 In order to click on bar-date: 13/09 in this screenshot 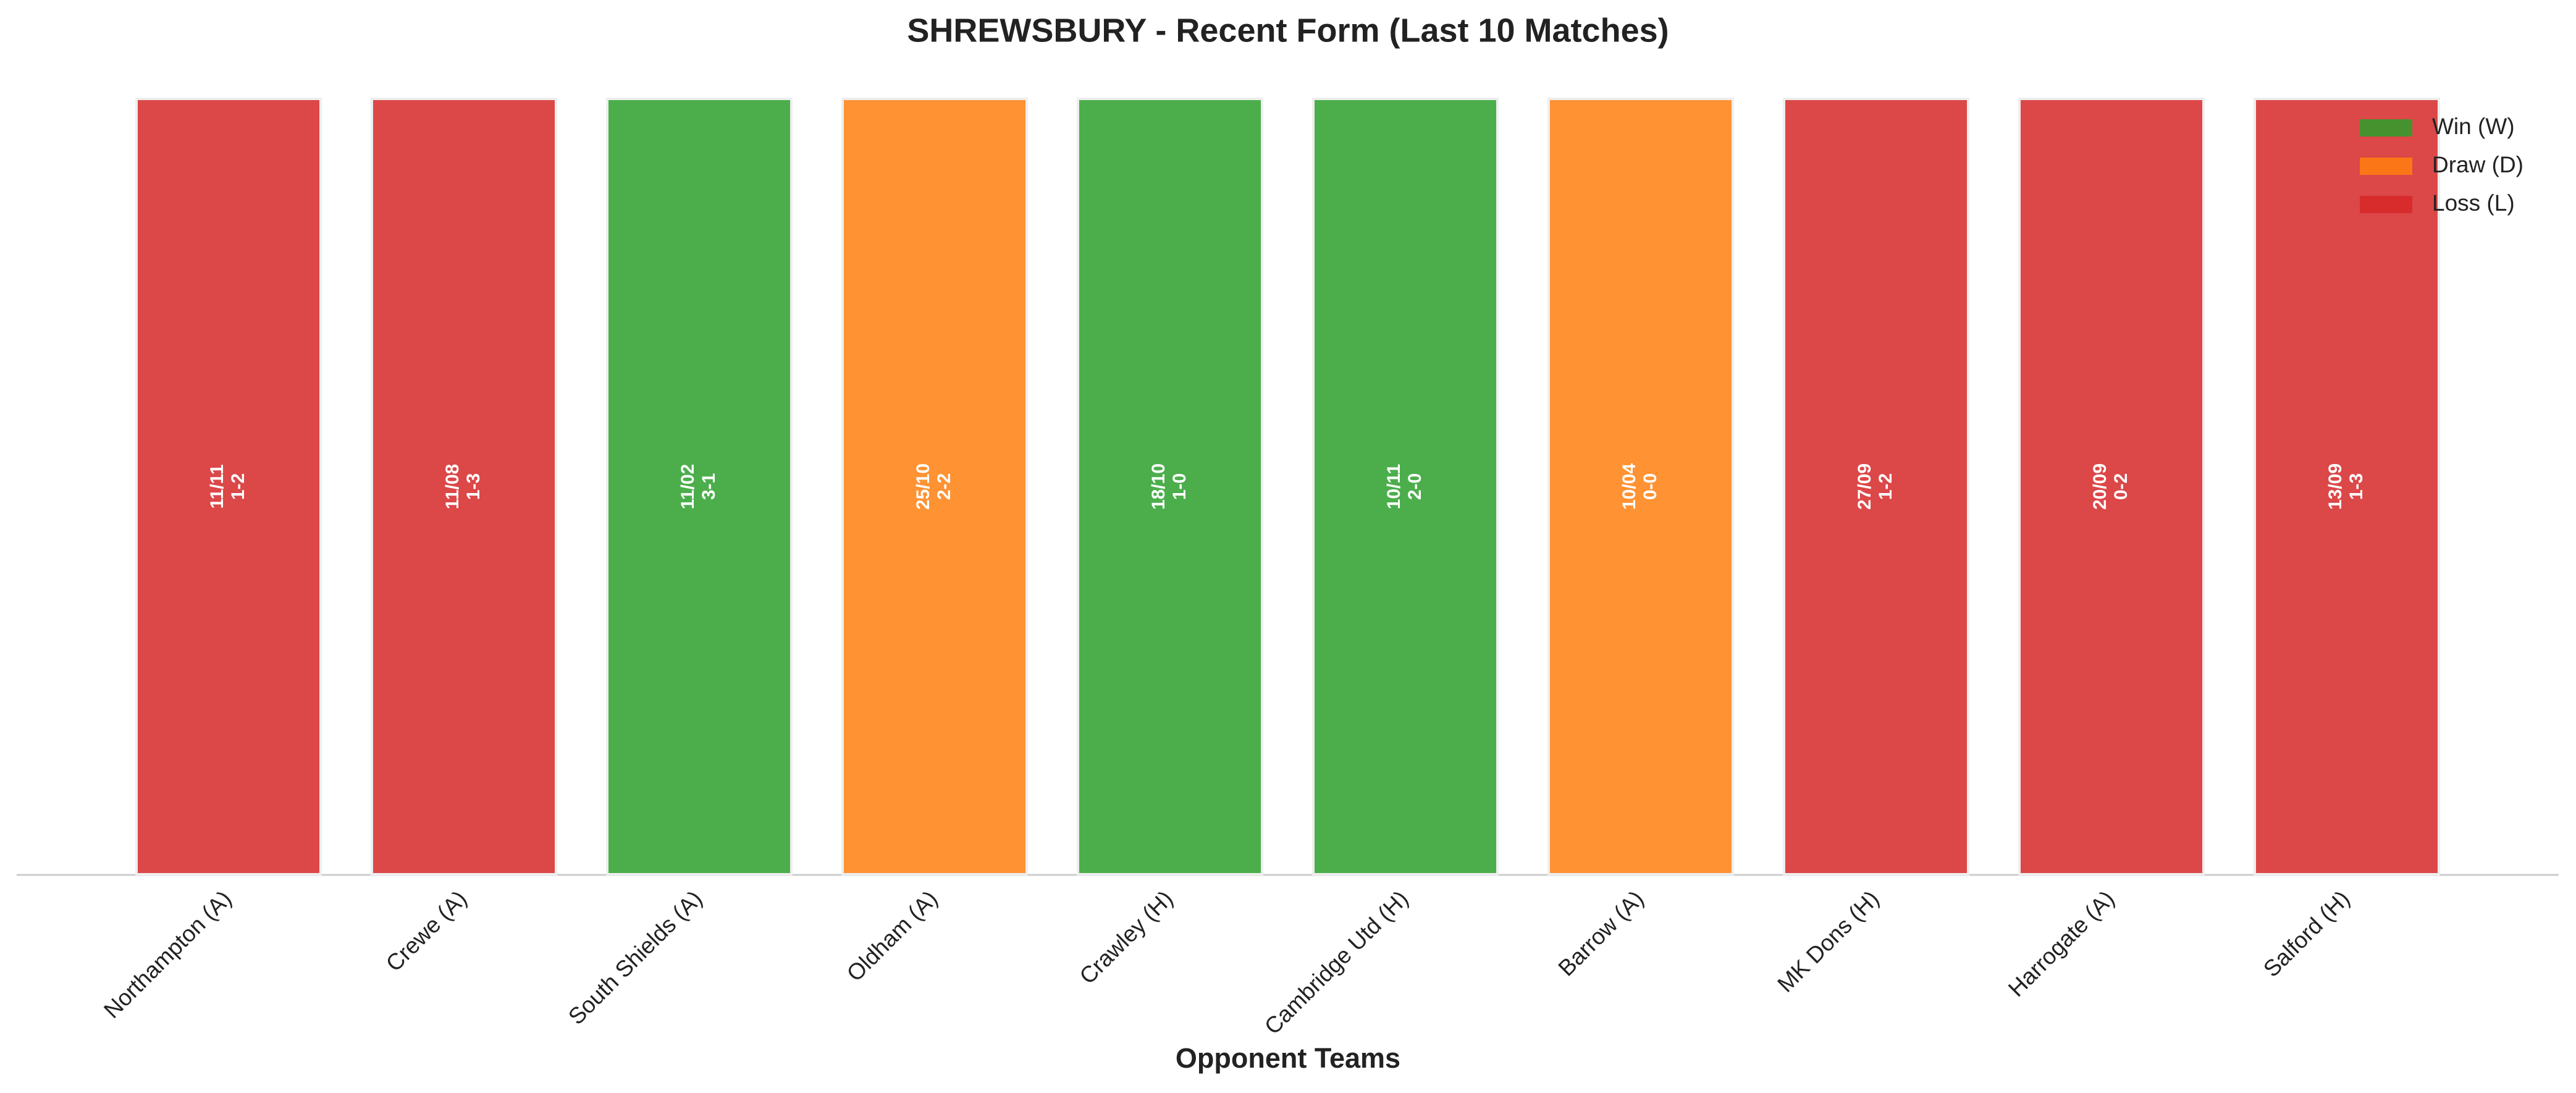, I will do `click(2335, 487)`.